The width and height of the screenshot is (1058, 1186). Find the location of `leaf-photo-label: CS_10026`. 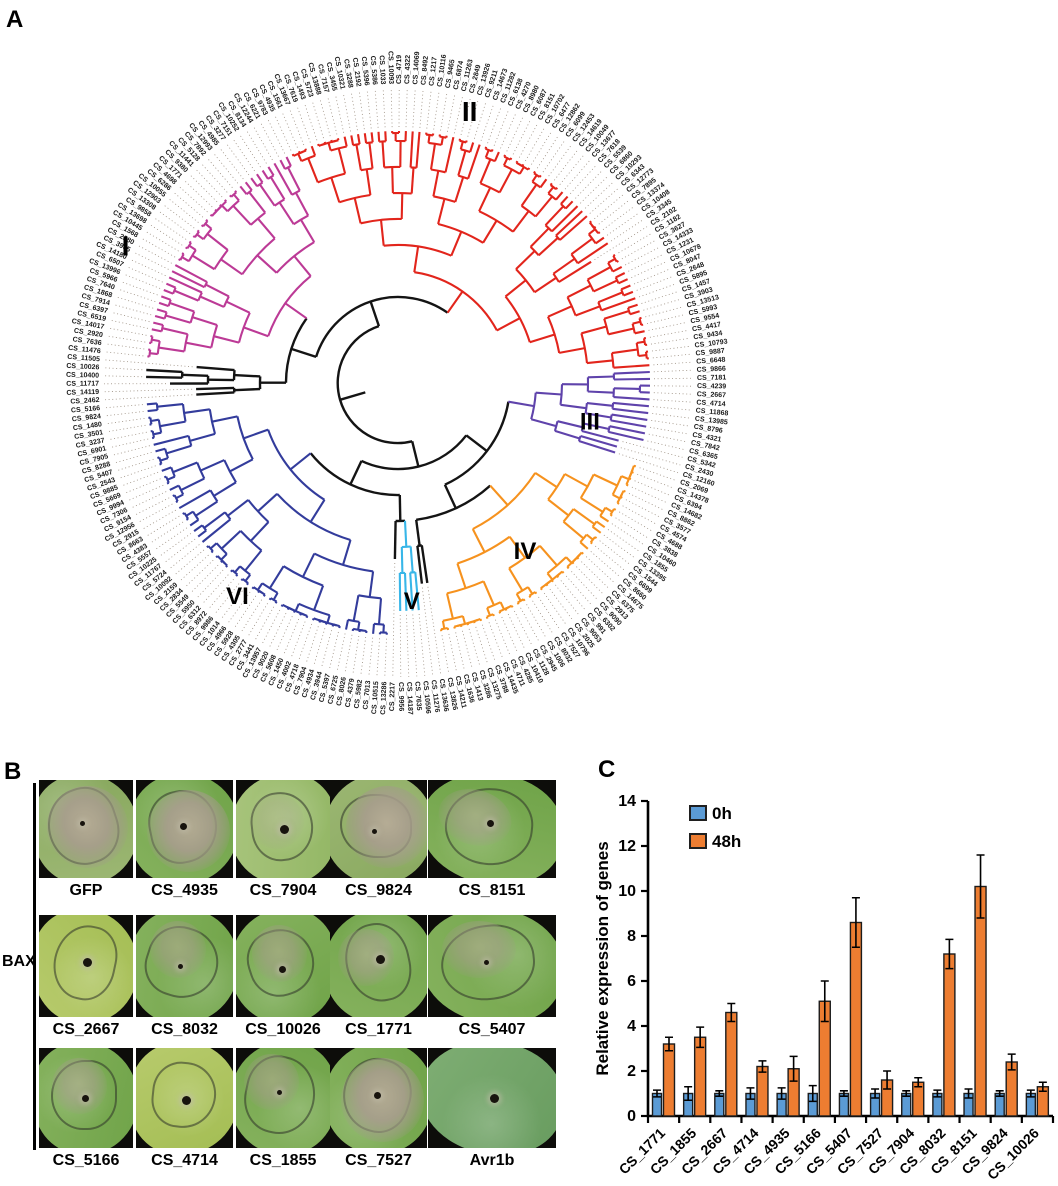

leaf-photo-label: CS_10026 is located at coordinates (283, 1029).